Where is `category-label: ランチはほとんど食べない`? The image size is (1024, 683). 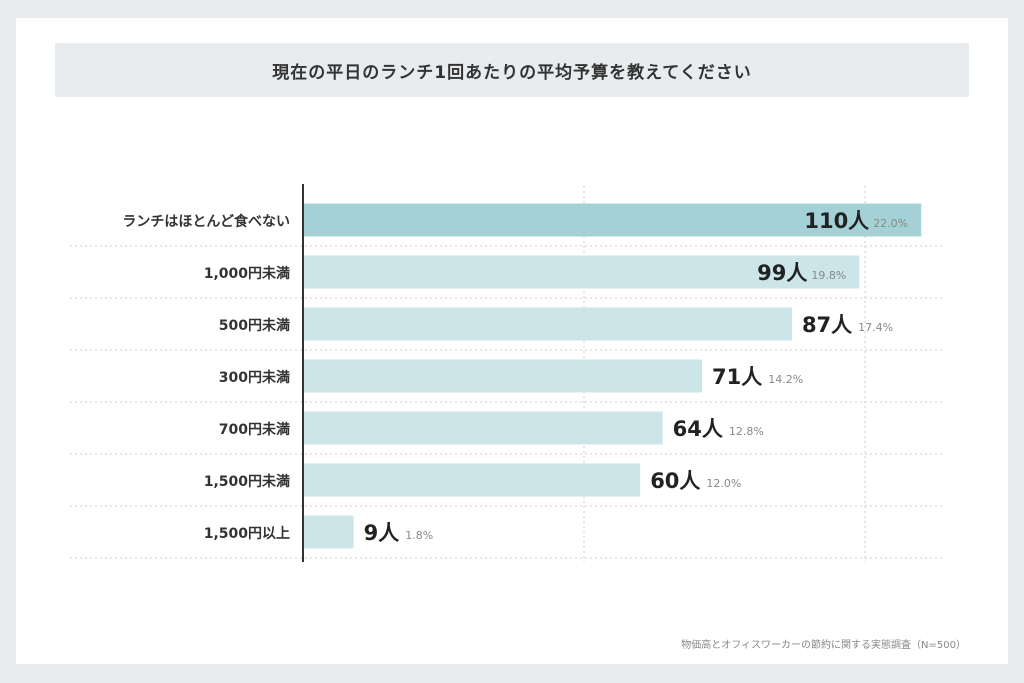 category-label: ランチはほとんど食べない is located at coordinates (206, 221).